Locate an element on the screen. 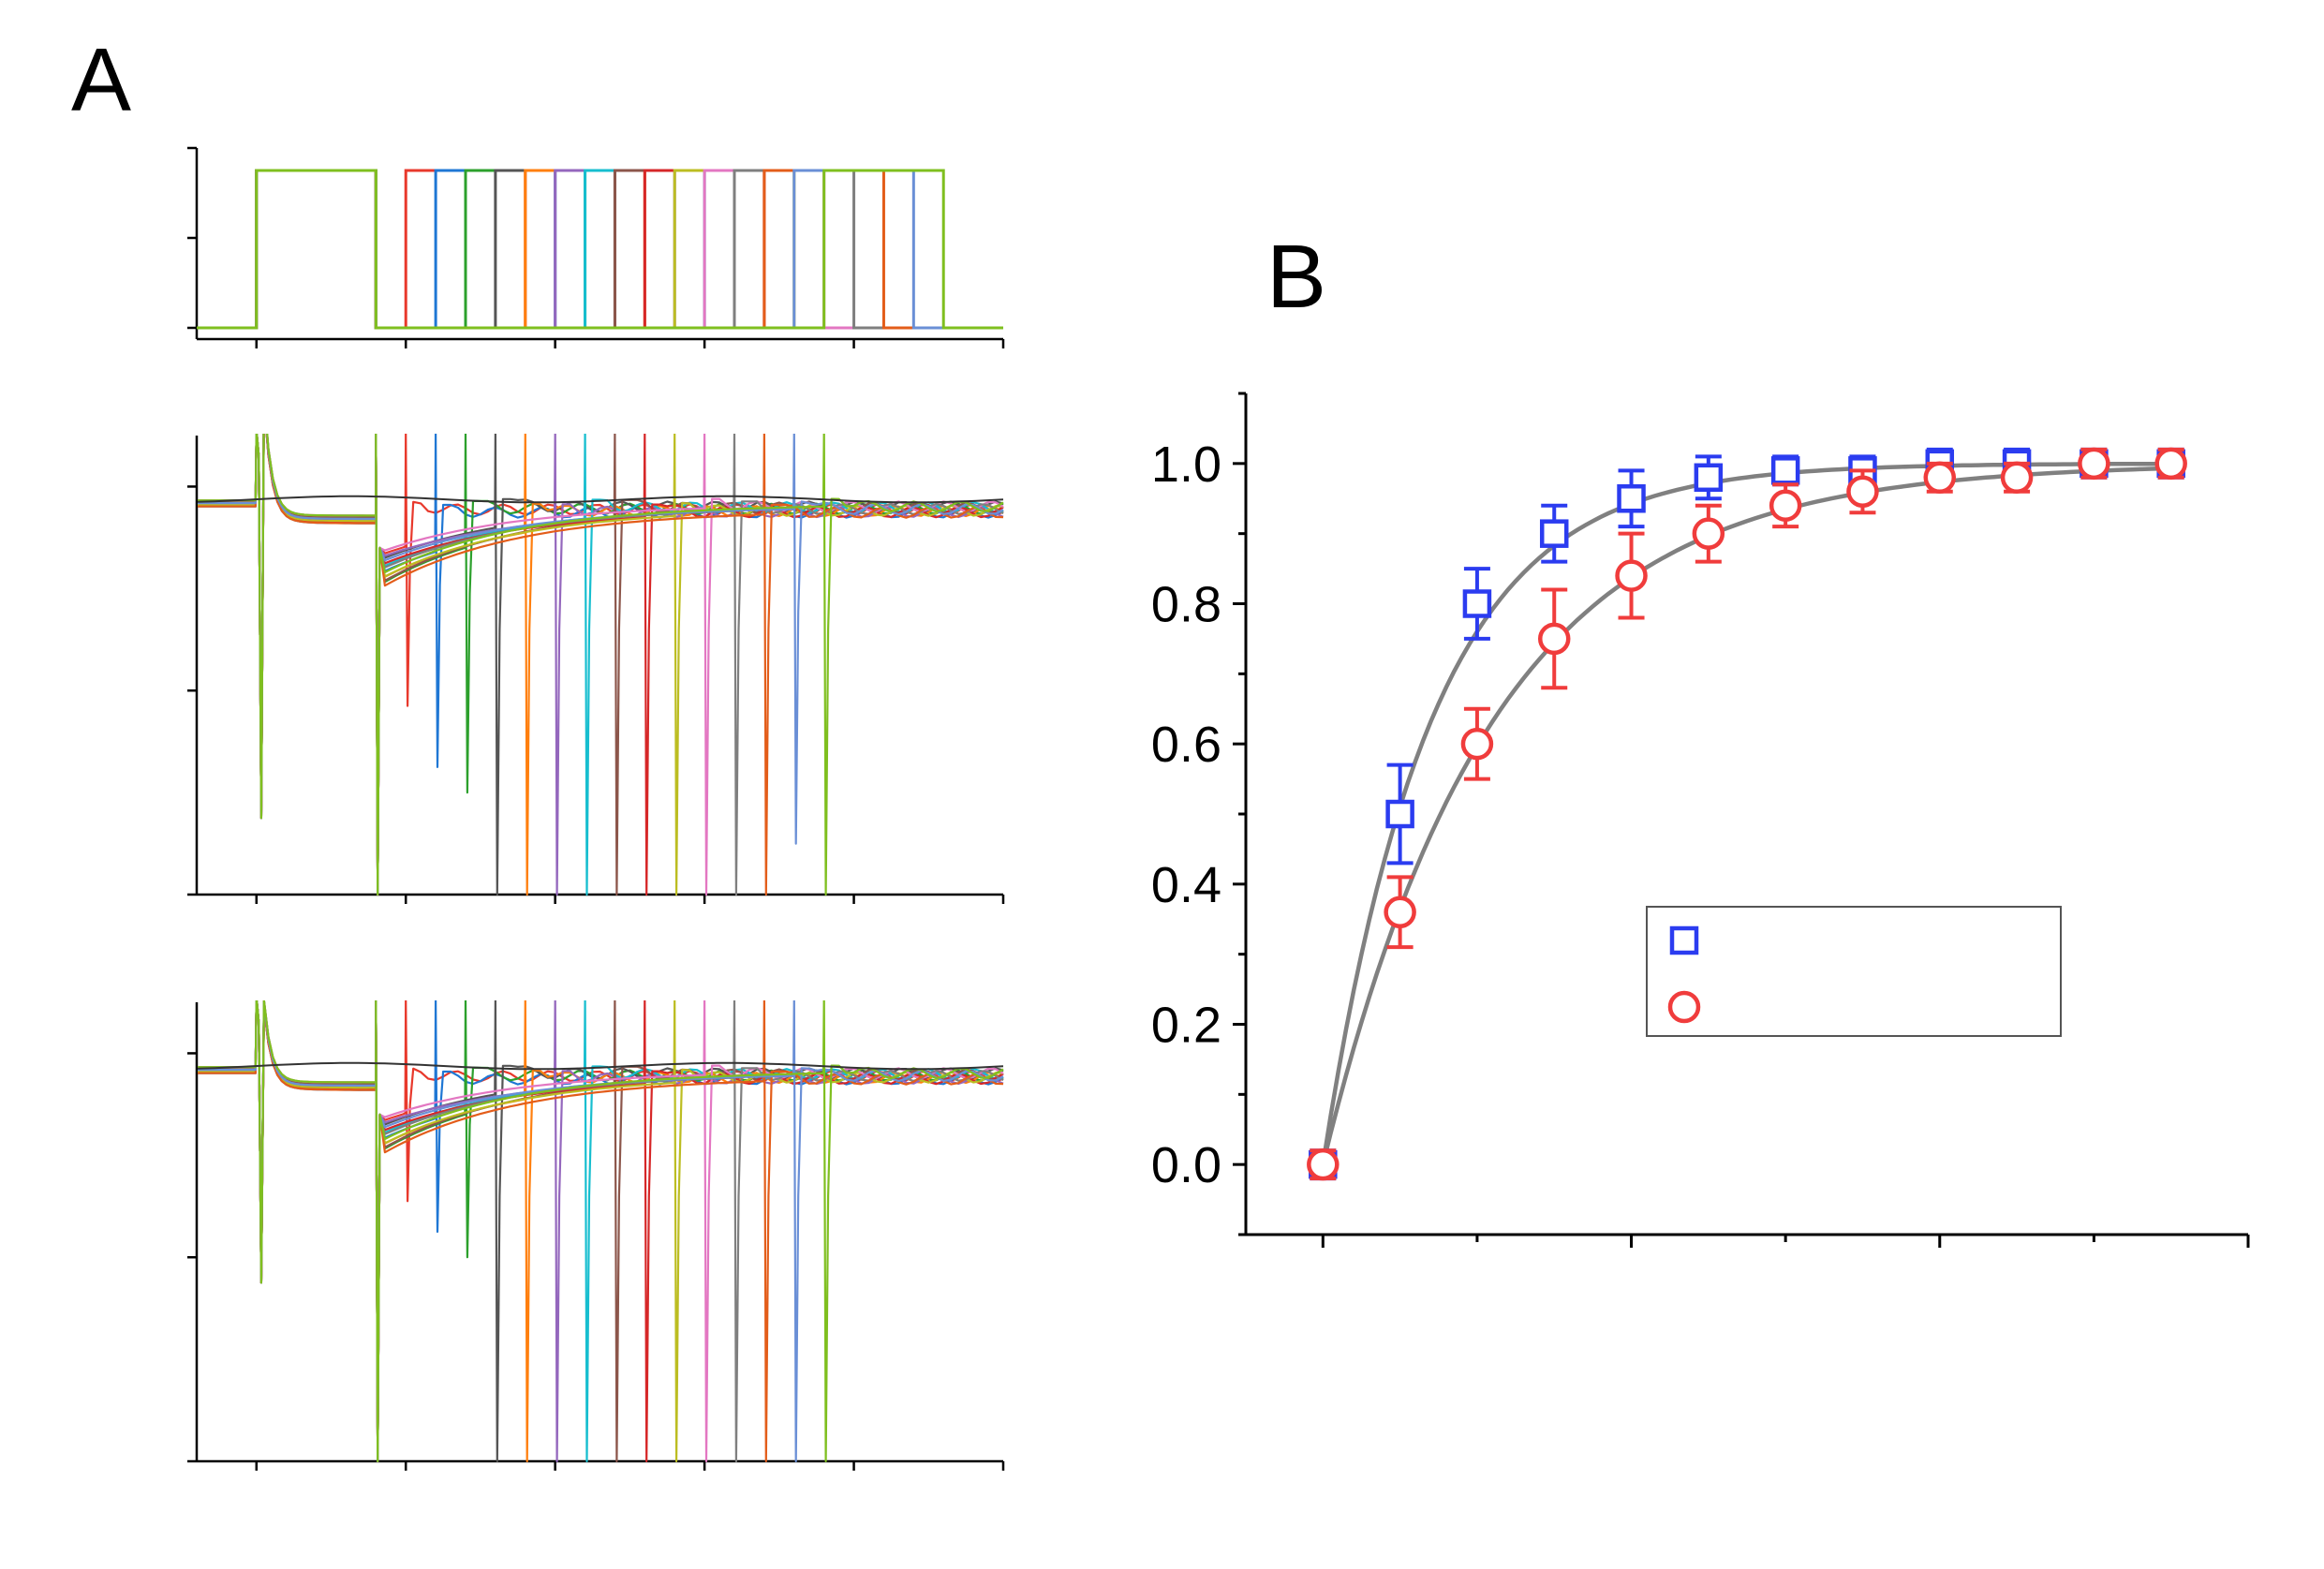  y-tick-label: 0.6 is located at coordinates (1186, 745).